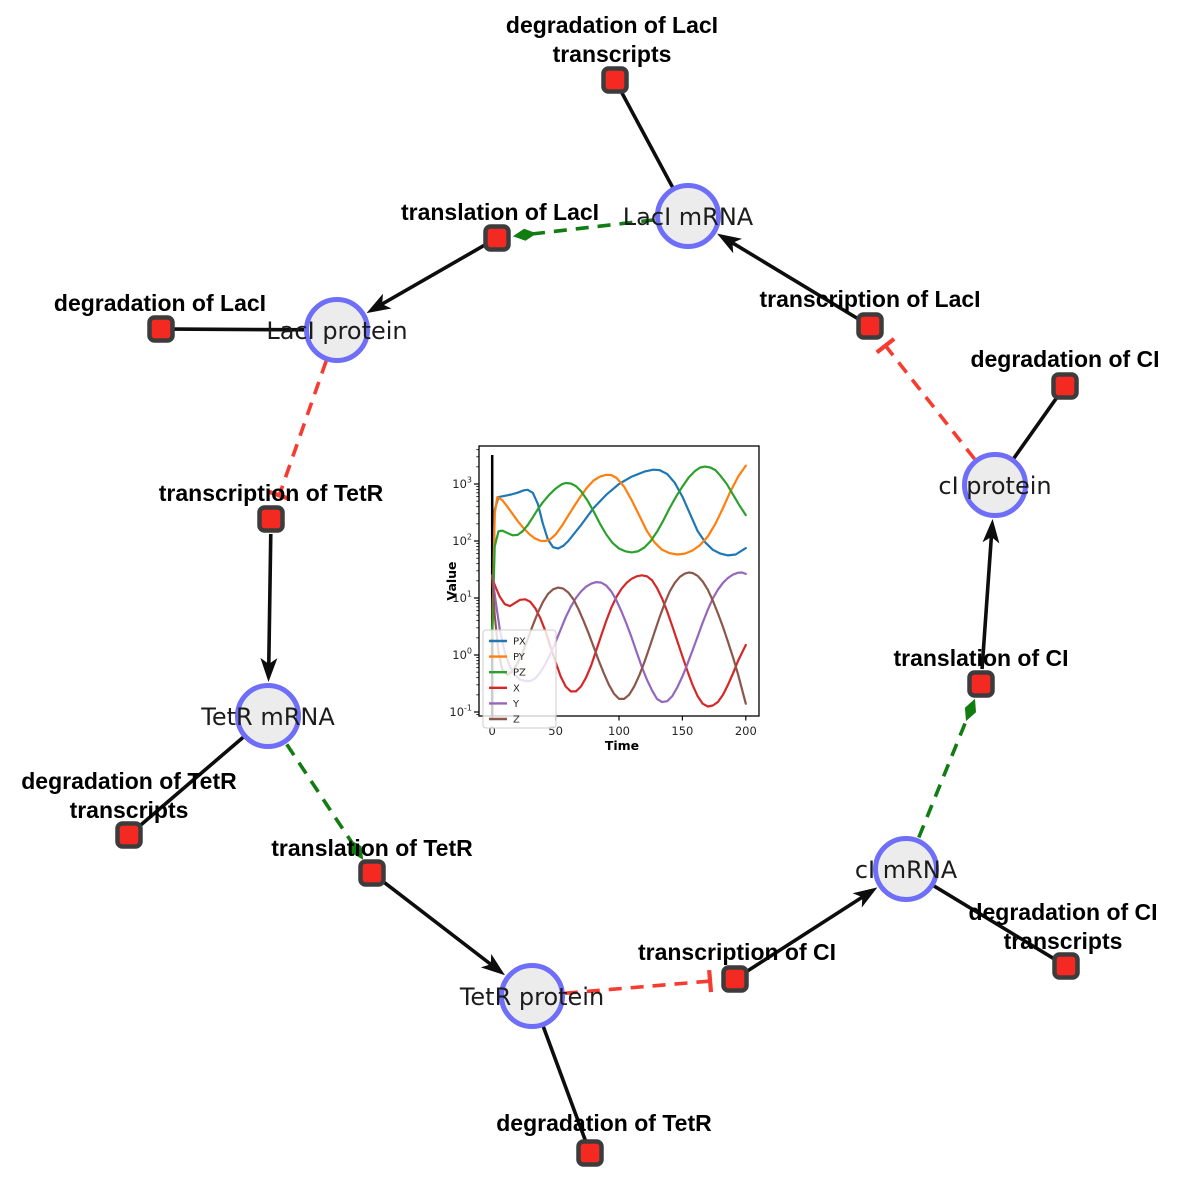 The width and height of the screenshot is (1189, 1200). What do you see at coordinates (943, 777) in the screenshot?
I see `edge-catalysis-translation-of-ci` at bounding box center [943, 777].